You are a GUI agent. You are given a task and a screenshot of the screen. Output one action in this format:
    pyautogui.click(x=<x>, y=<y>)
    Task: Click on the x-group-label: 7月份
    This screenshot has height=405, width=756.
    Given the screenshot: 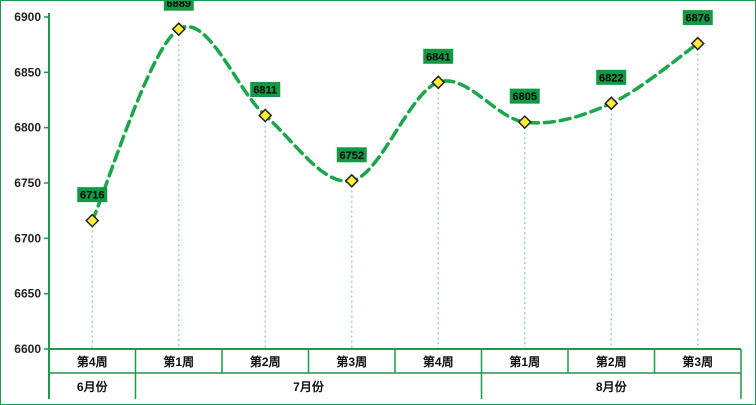 What is the action you would take?
    pyautogui.click(x=309, y=386)
    